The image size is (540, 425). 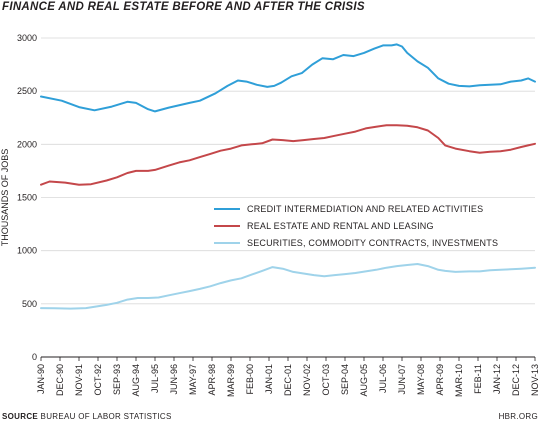 What do you see at coordinates (307, 380) in the screenshot?
I see `x-tick-label: NOV-02` at bounding box center [307, 380].